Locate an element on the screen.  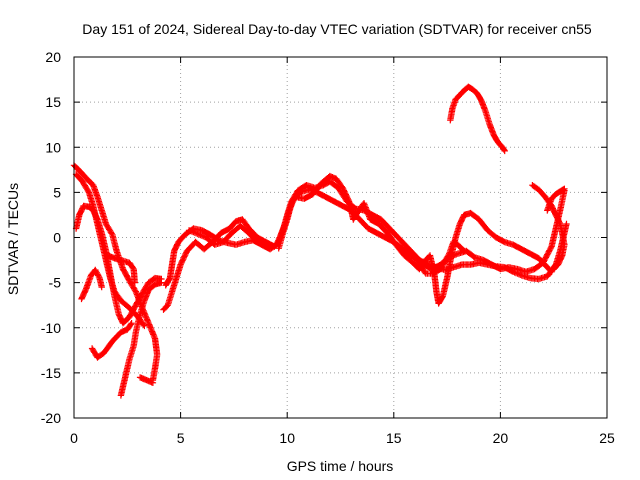
y-axis-title: SDTVAR / TECUs is located at coordinates (13, 239).